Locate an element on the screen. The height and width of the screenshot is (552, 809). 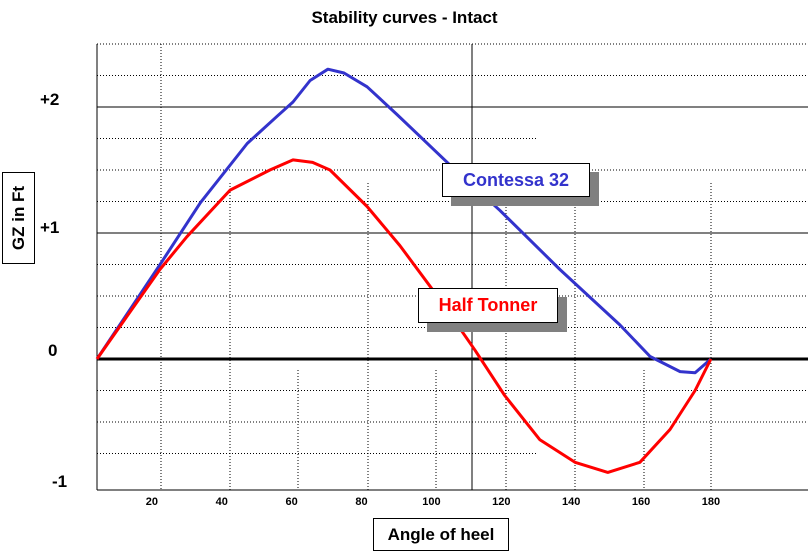
x-tick-label: 60 is located at coordinates (292, 502).